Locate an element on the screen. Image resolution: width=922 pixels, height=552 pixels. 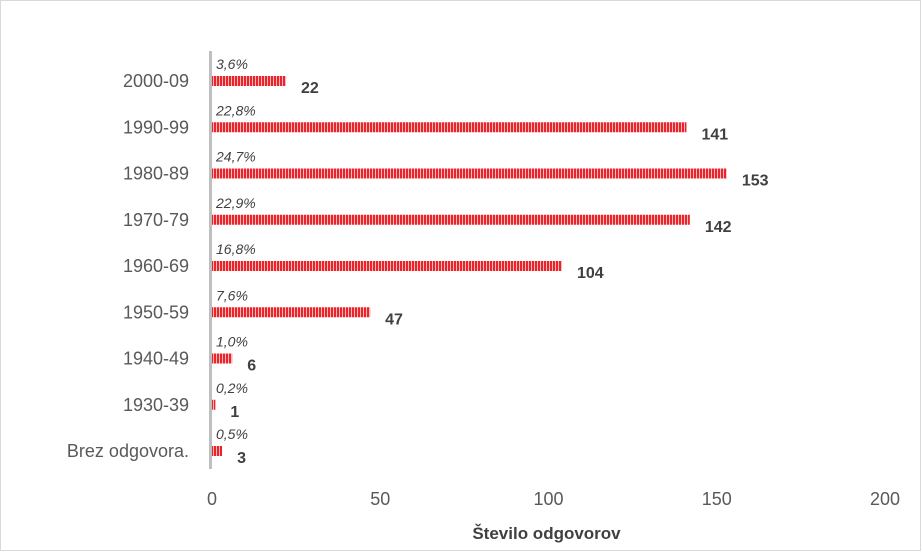
value-label: 141 is located at coordinates (714, 134).